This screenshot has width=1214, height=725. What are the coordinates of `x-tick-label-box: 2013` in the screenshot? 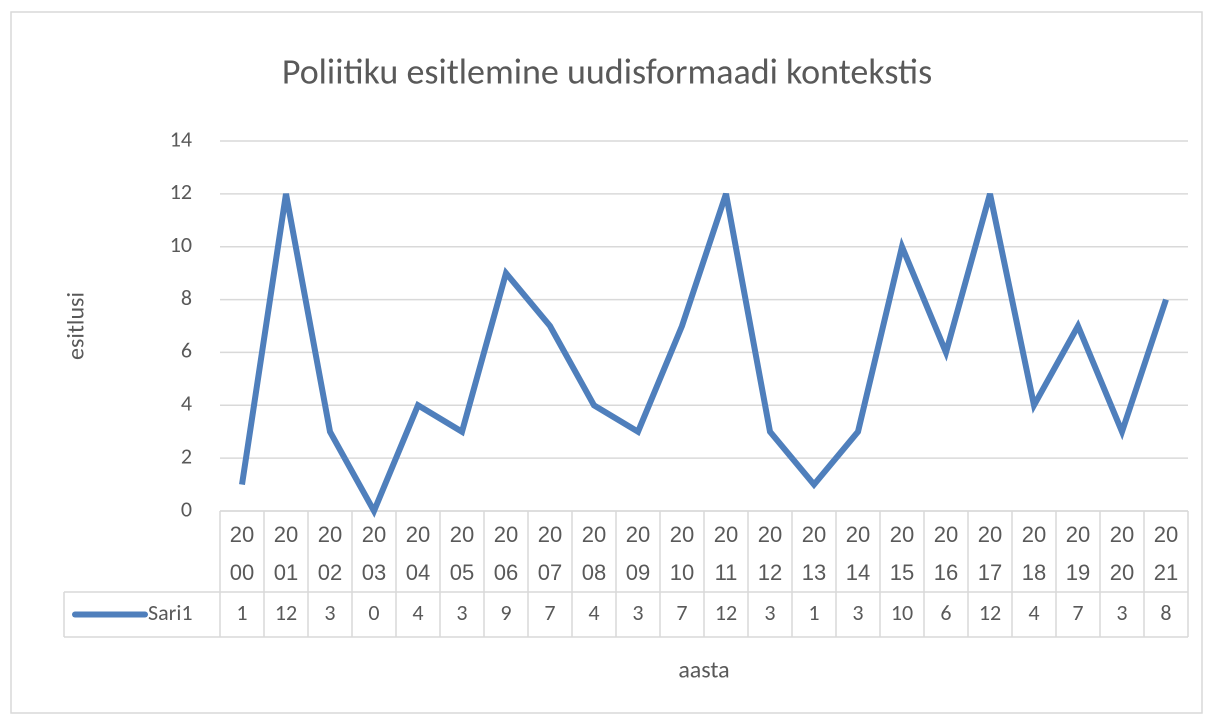 It's located at (814, 553).